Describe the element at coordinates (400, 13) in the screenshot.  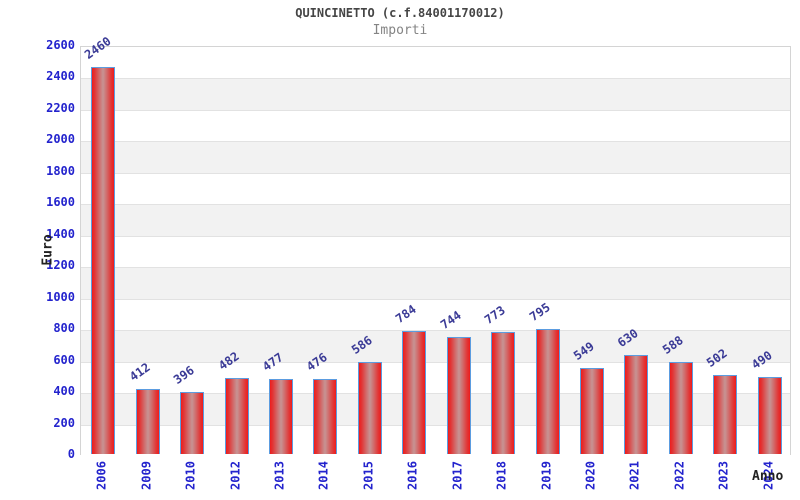
I see `chart-title: QUINCINETTO (c.f.84001170012)` at that location.